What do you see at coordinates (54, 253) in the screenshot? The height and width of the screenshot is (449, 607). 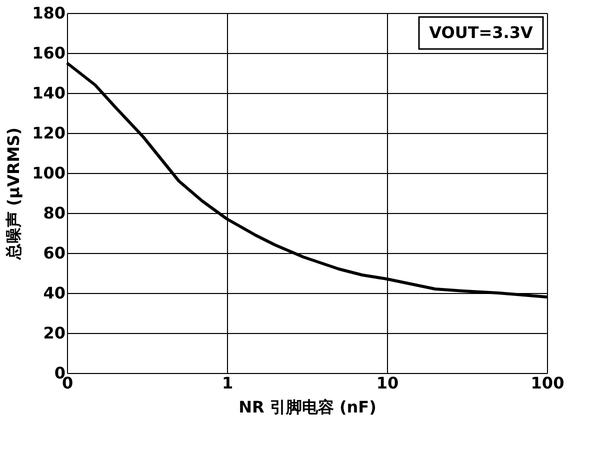 I see `y-tick-label: 60` at bounding box center [54, 253].